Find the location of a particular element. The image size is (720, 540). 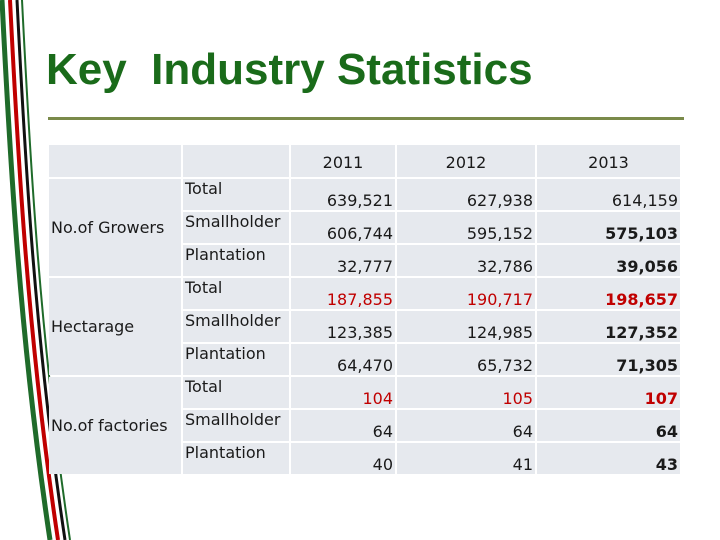

table-row: Smallholder 606,744 595,152 575,103 is located at coordinates (364, 227).